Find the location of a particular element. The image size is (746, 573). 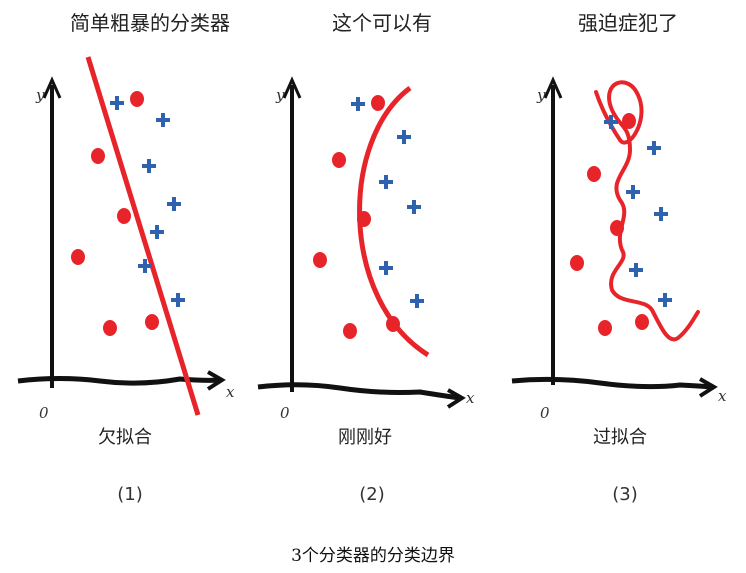

panel-label: 欠拟合 is located at coordinates (125, 437).